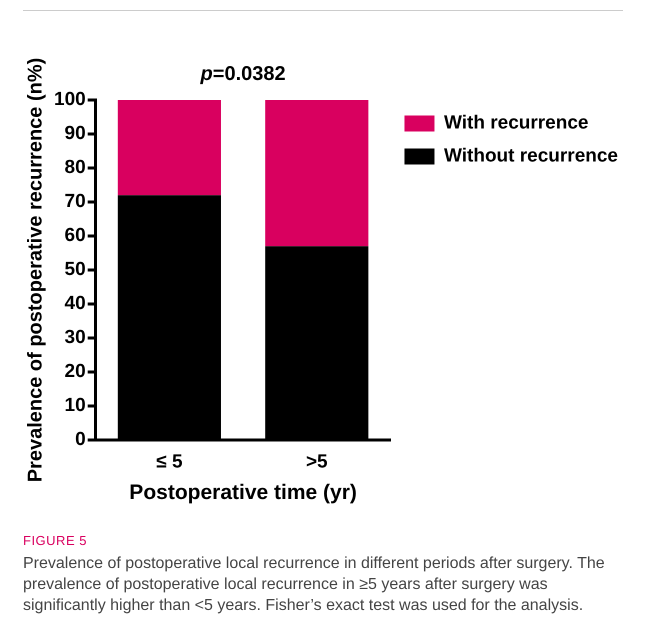  Describe the element at coordinates (35, 270) in the screenshot. I see `y-axis-title: Prevalence of postoperative recurrence (n%)` at that location.